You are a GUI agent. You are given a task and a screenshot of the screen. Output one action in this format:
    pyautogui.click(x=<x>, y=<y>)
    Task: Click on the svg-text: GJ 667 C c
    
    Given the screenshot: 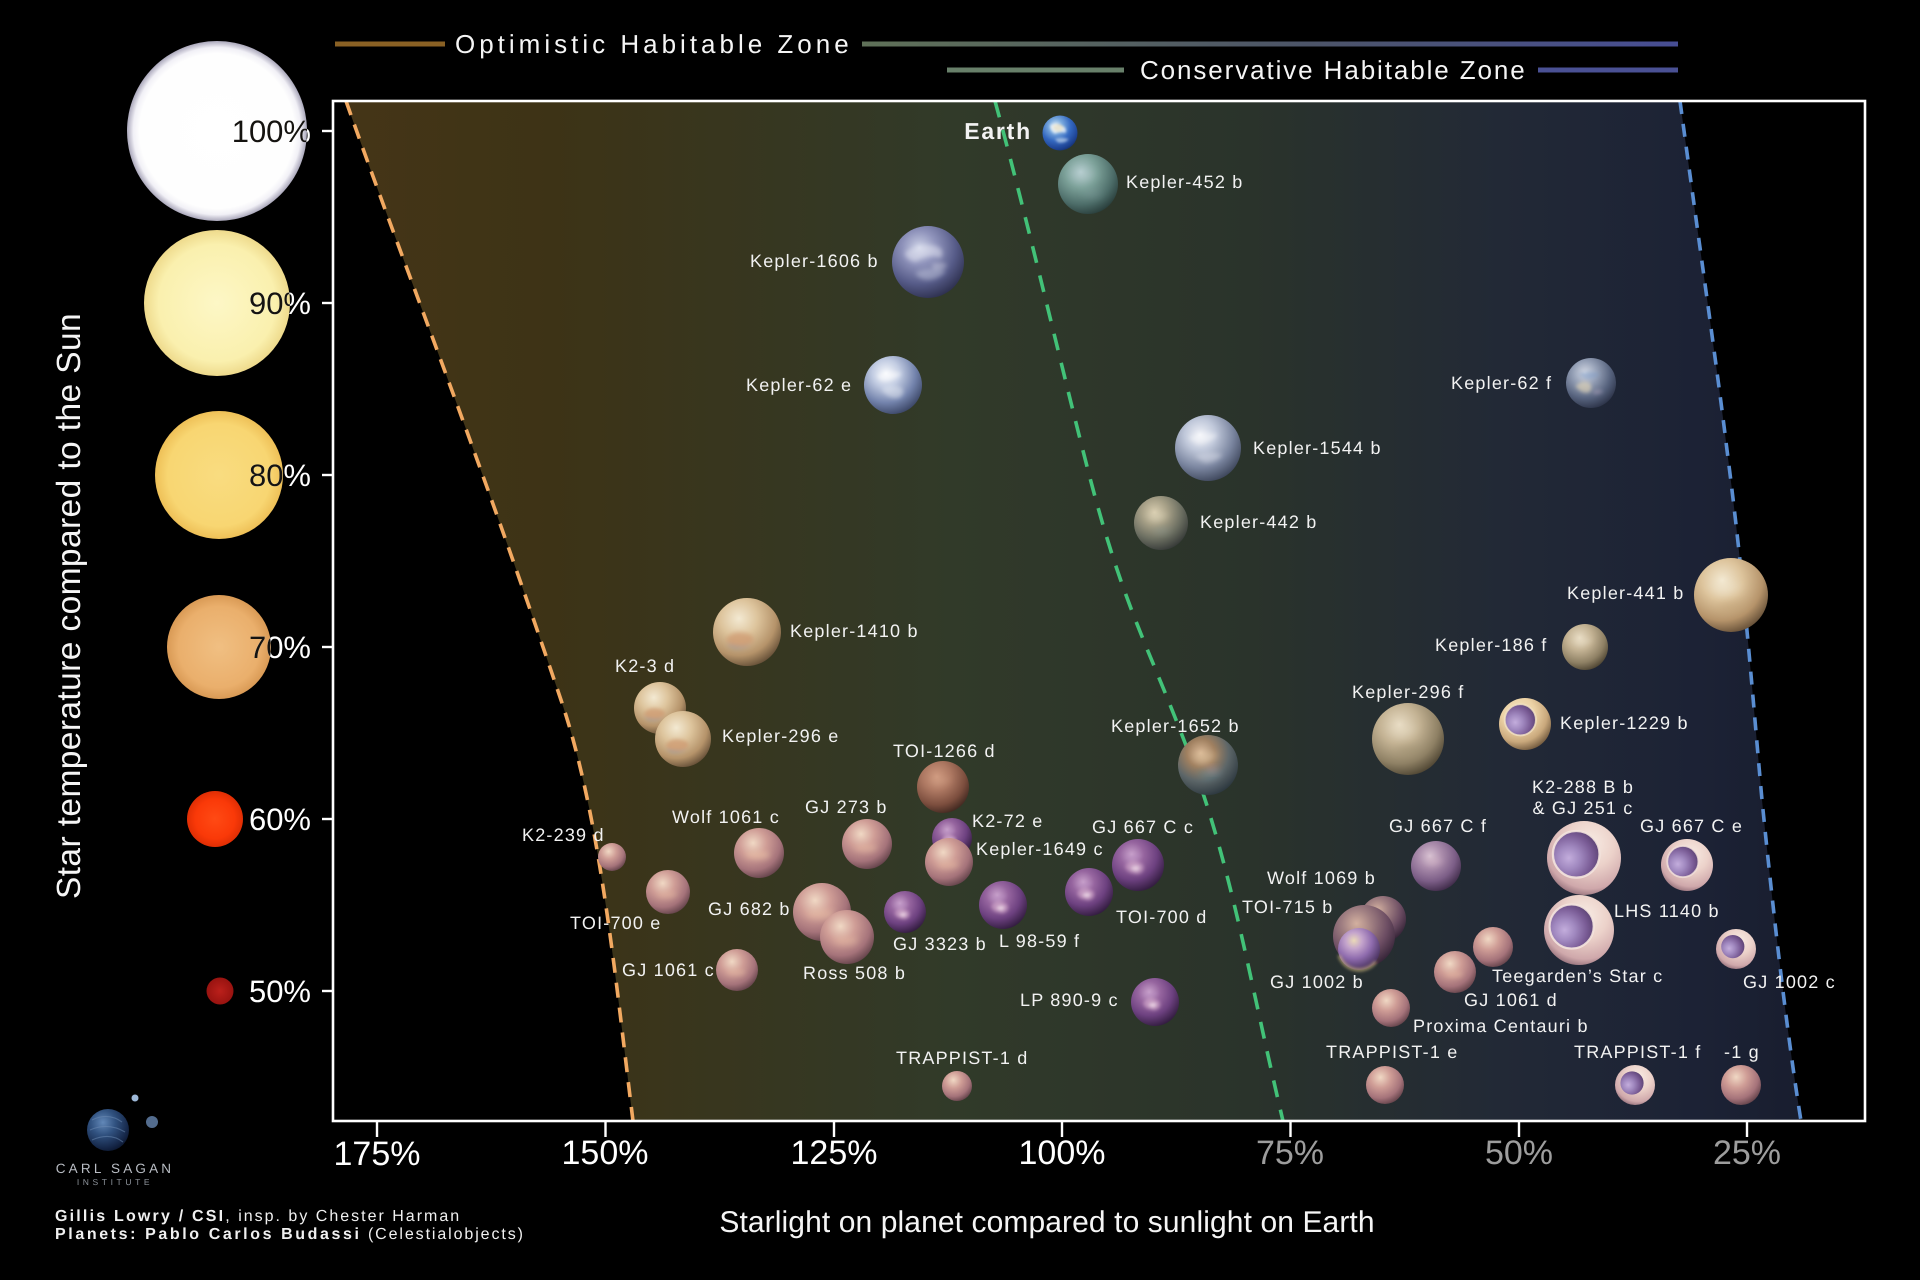 What is the action you would take?
    pyautogui.click(x=1143, y=827)
    